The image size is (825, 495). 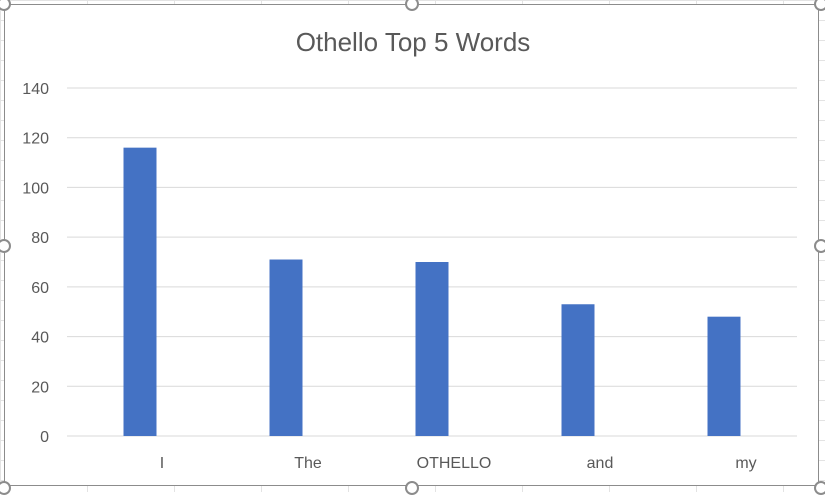 I want to click on x-tick-label: and, so click(x=600, y=463).